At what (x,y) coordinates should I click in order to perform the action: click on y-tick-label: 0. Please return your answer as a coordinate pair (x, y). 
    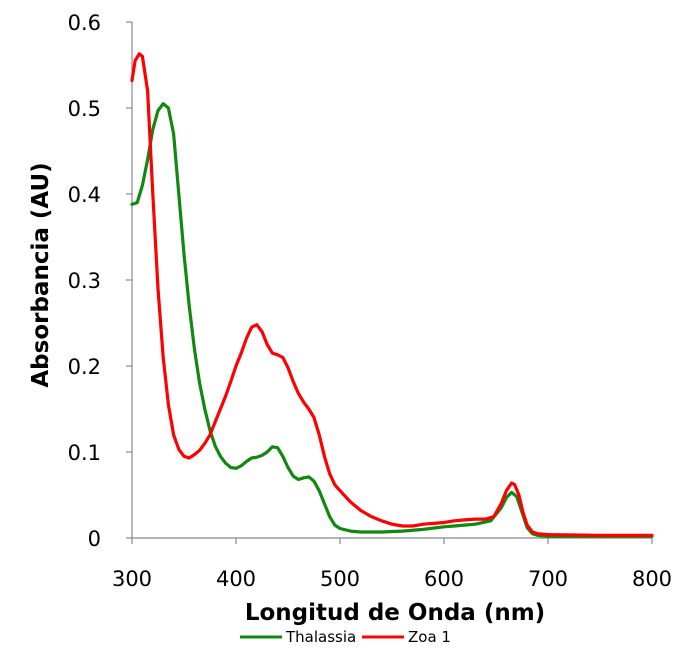
    Looking at the image, I should click on (94, 539).